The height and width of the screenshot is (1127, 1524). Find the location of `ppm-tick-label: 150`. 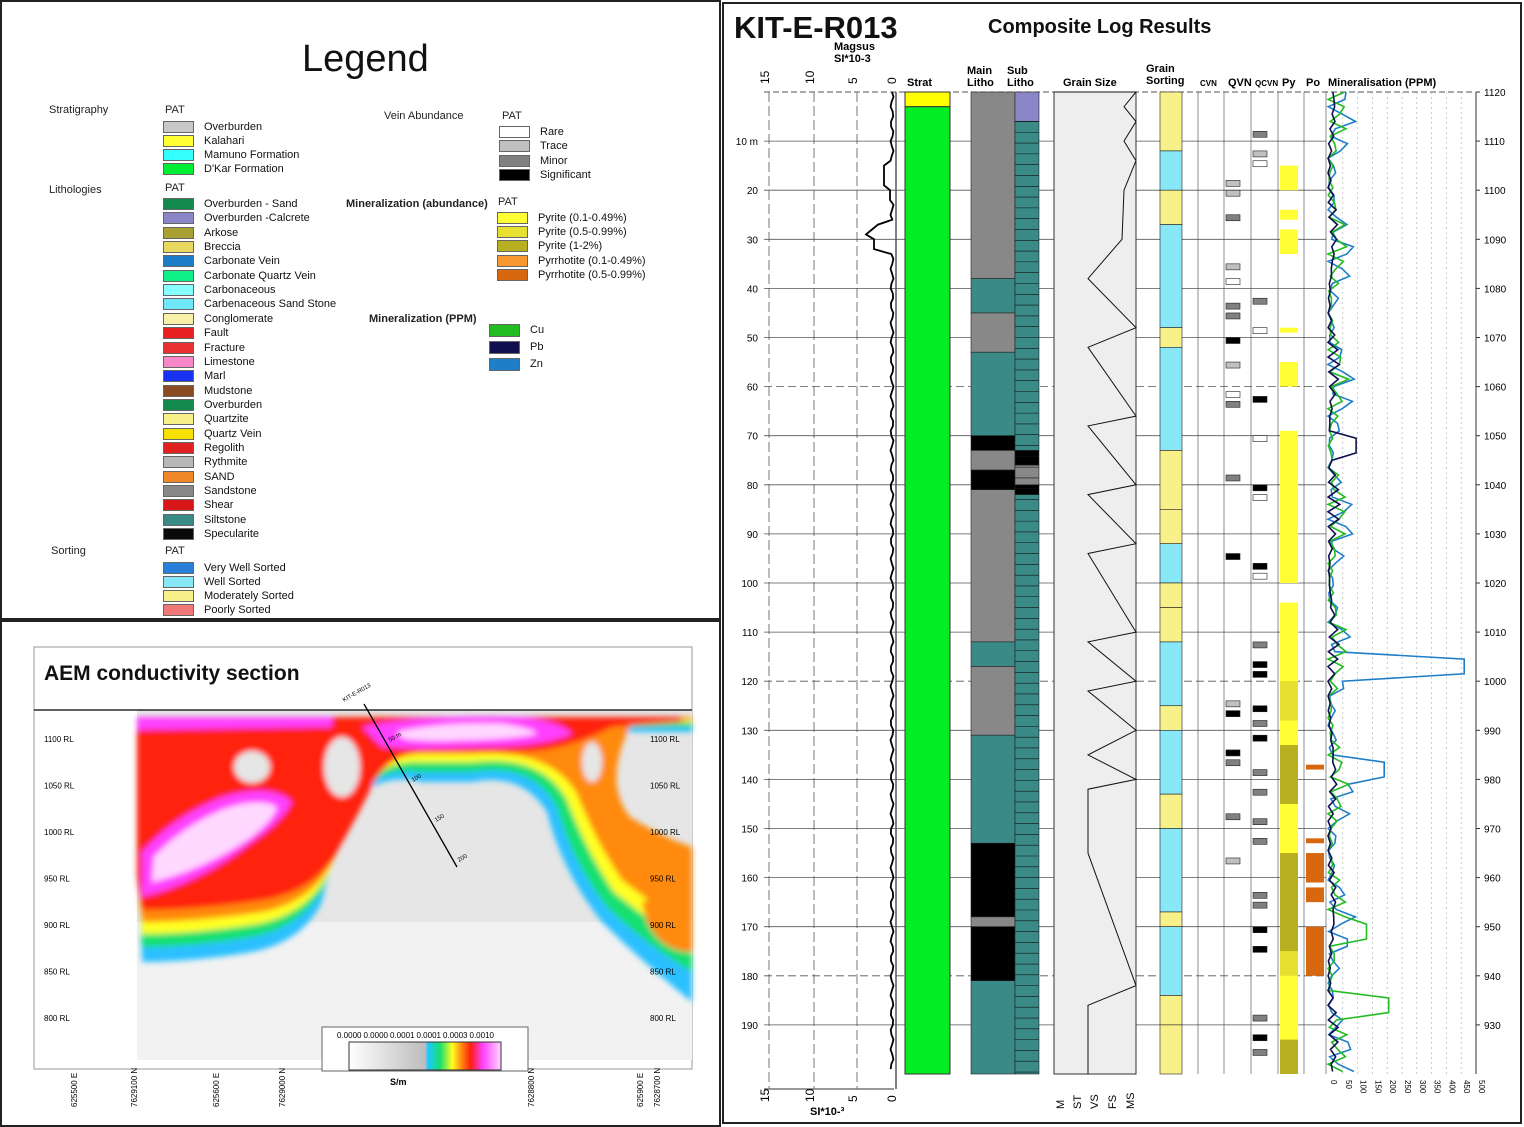

ppm-tick-label: 150 is located at coordinates (1377, 1087).